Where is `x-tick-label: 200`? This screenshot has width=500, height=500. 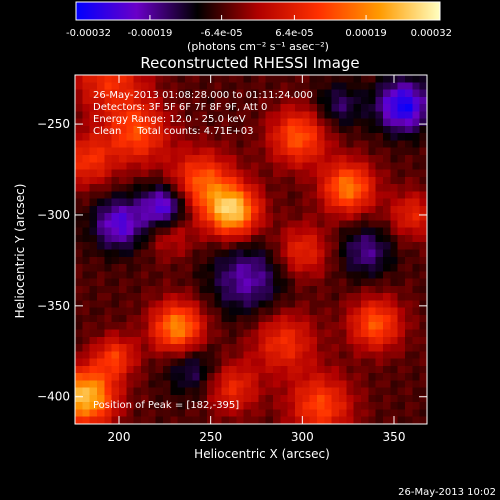 x-tick-label: 200 is located at coordinates (119, 437).